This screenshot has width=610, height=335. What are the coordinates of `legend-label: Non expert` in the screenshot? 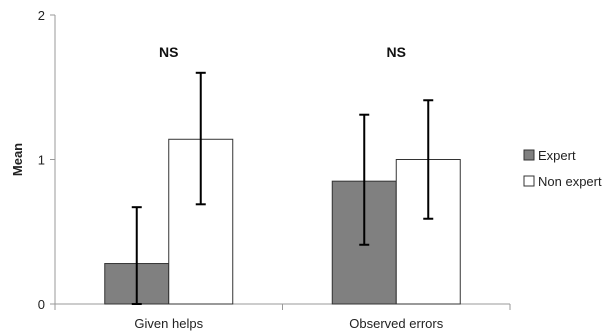 It's located at (570, 181).